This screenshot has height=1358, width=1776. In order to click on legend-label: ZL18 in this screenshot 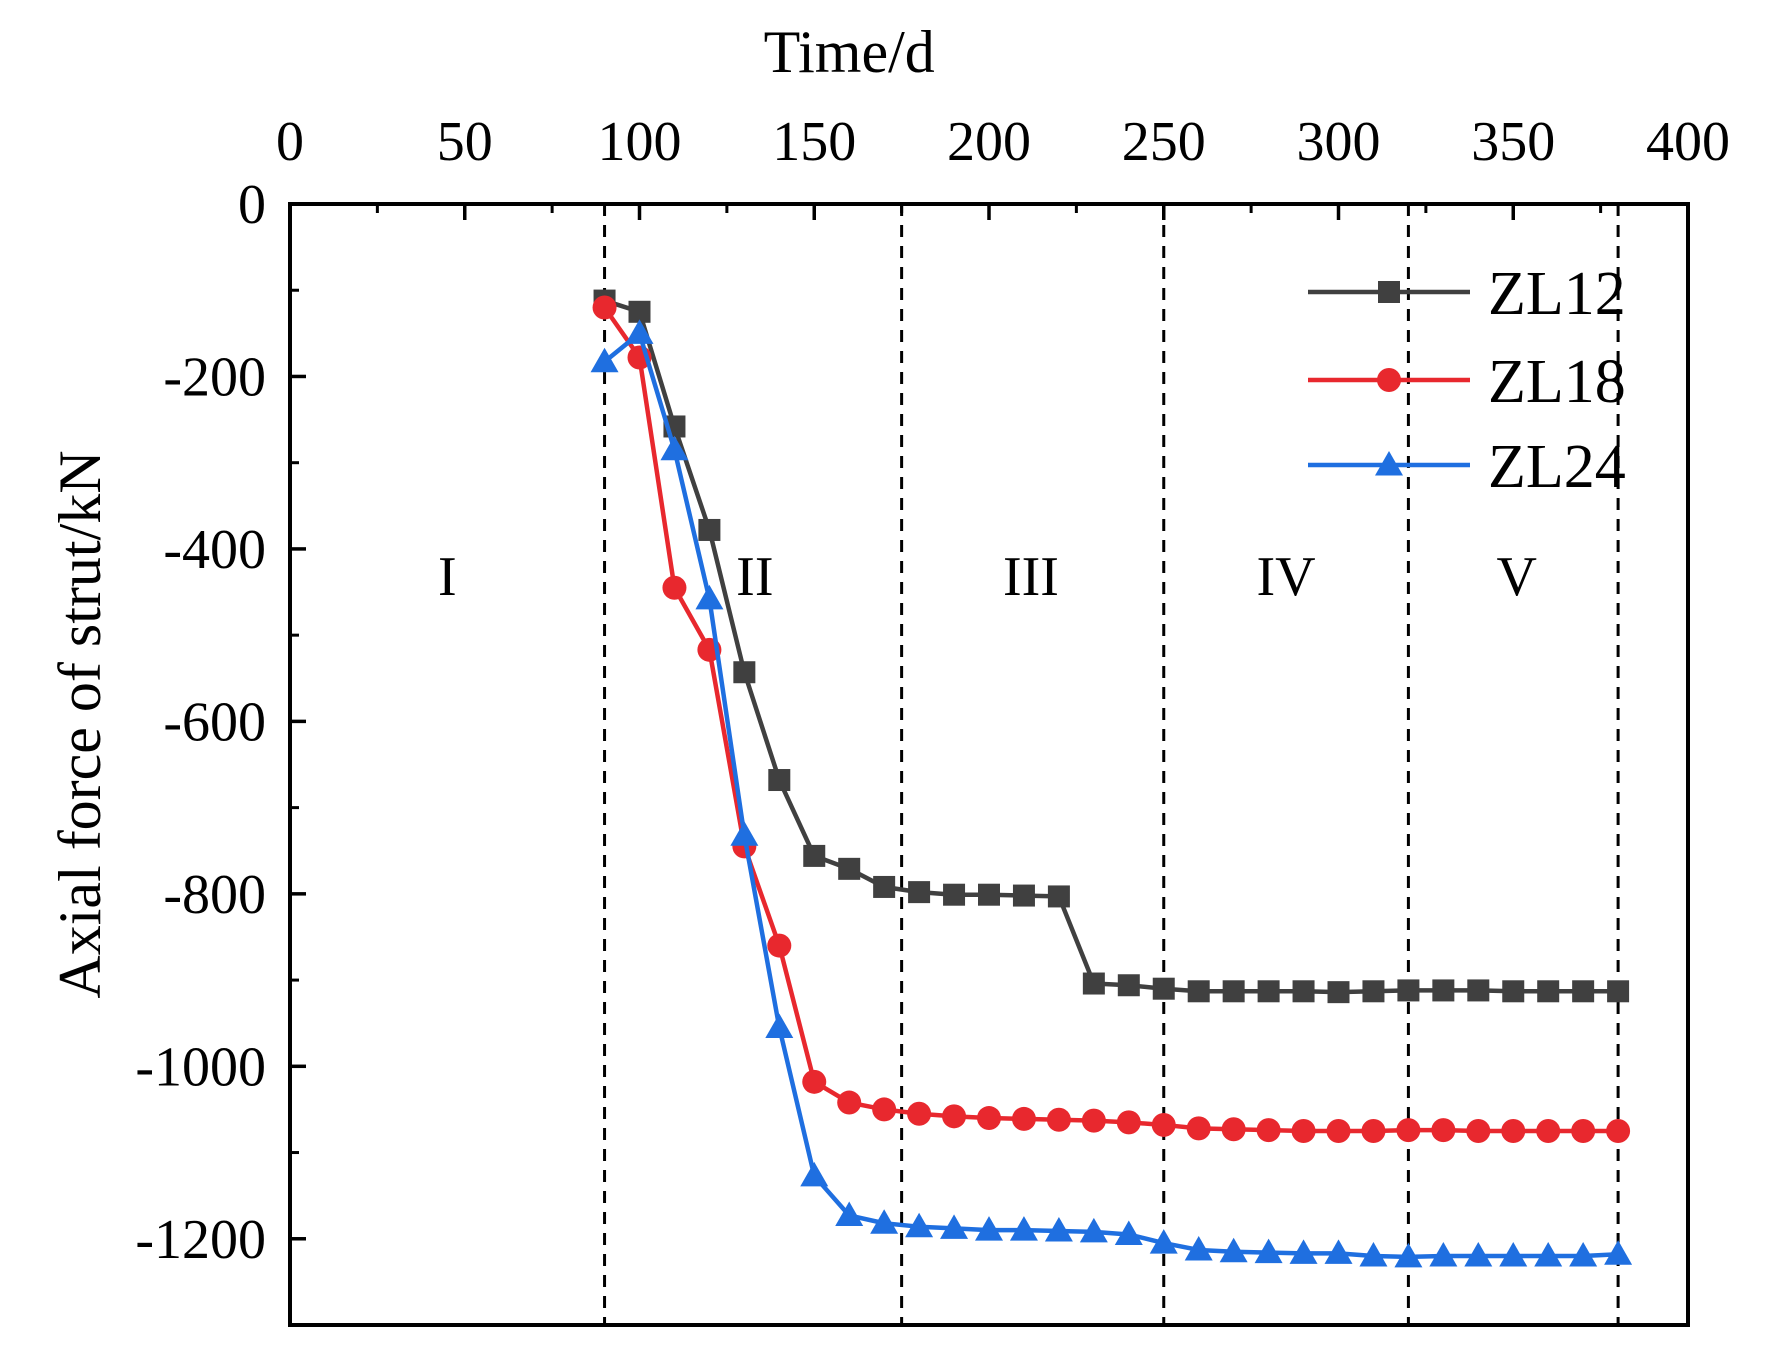, I will do `click(1557, 382)`.